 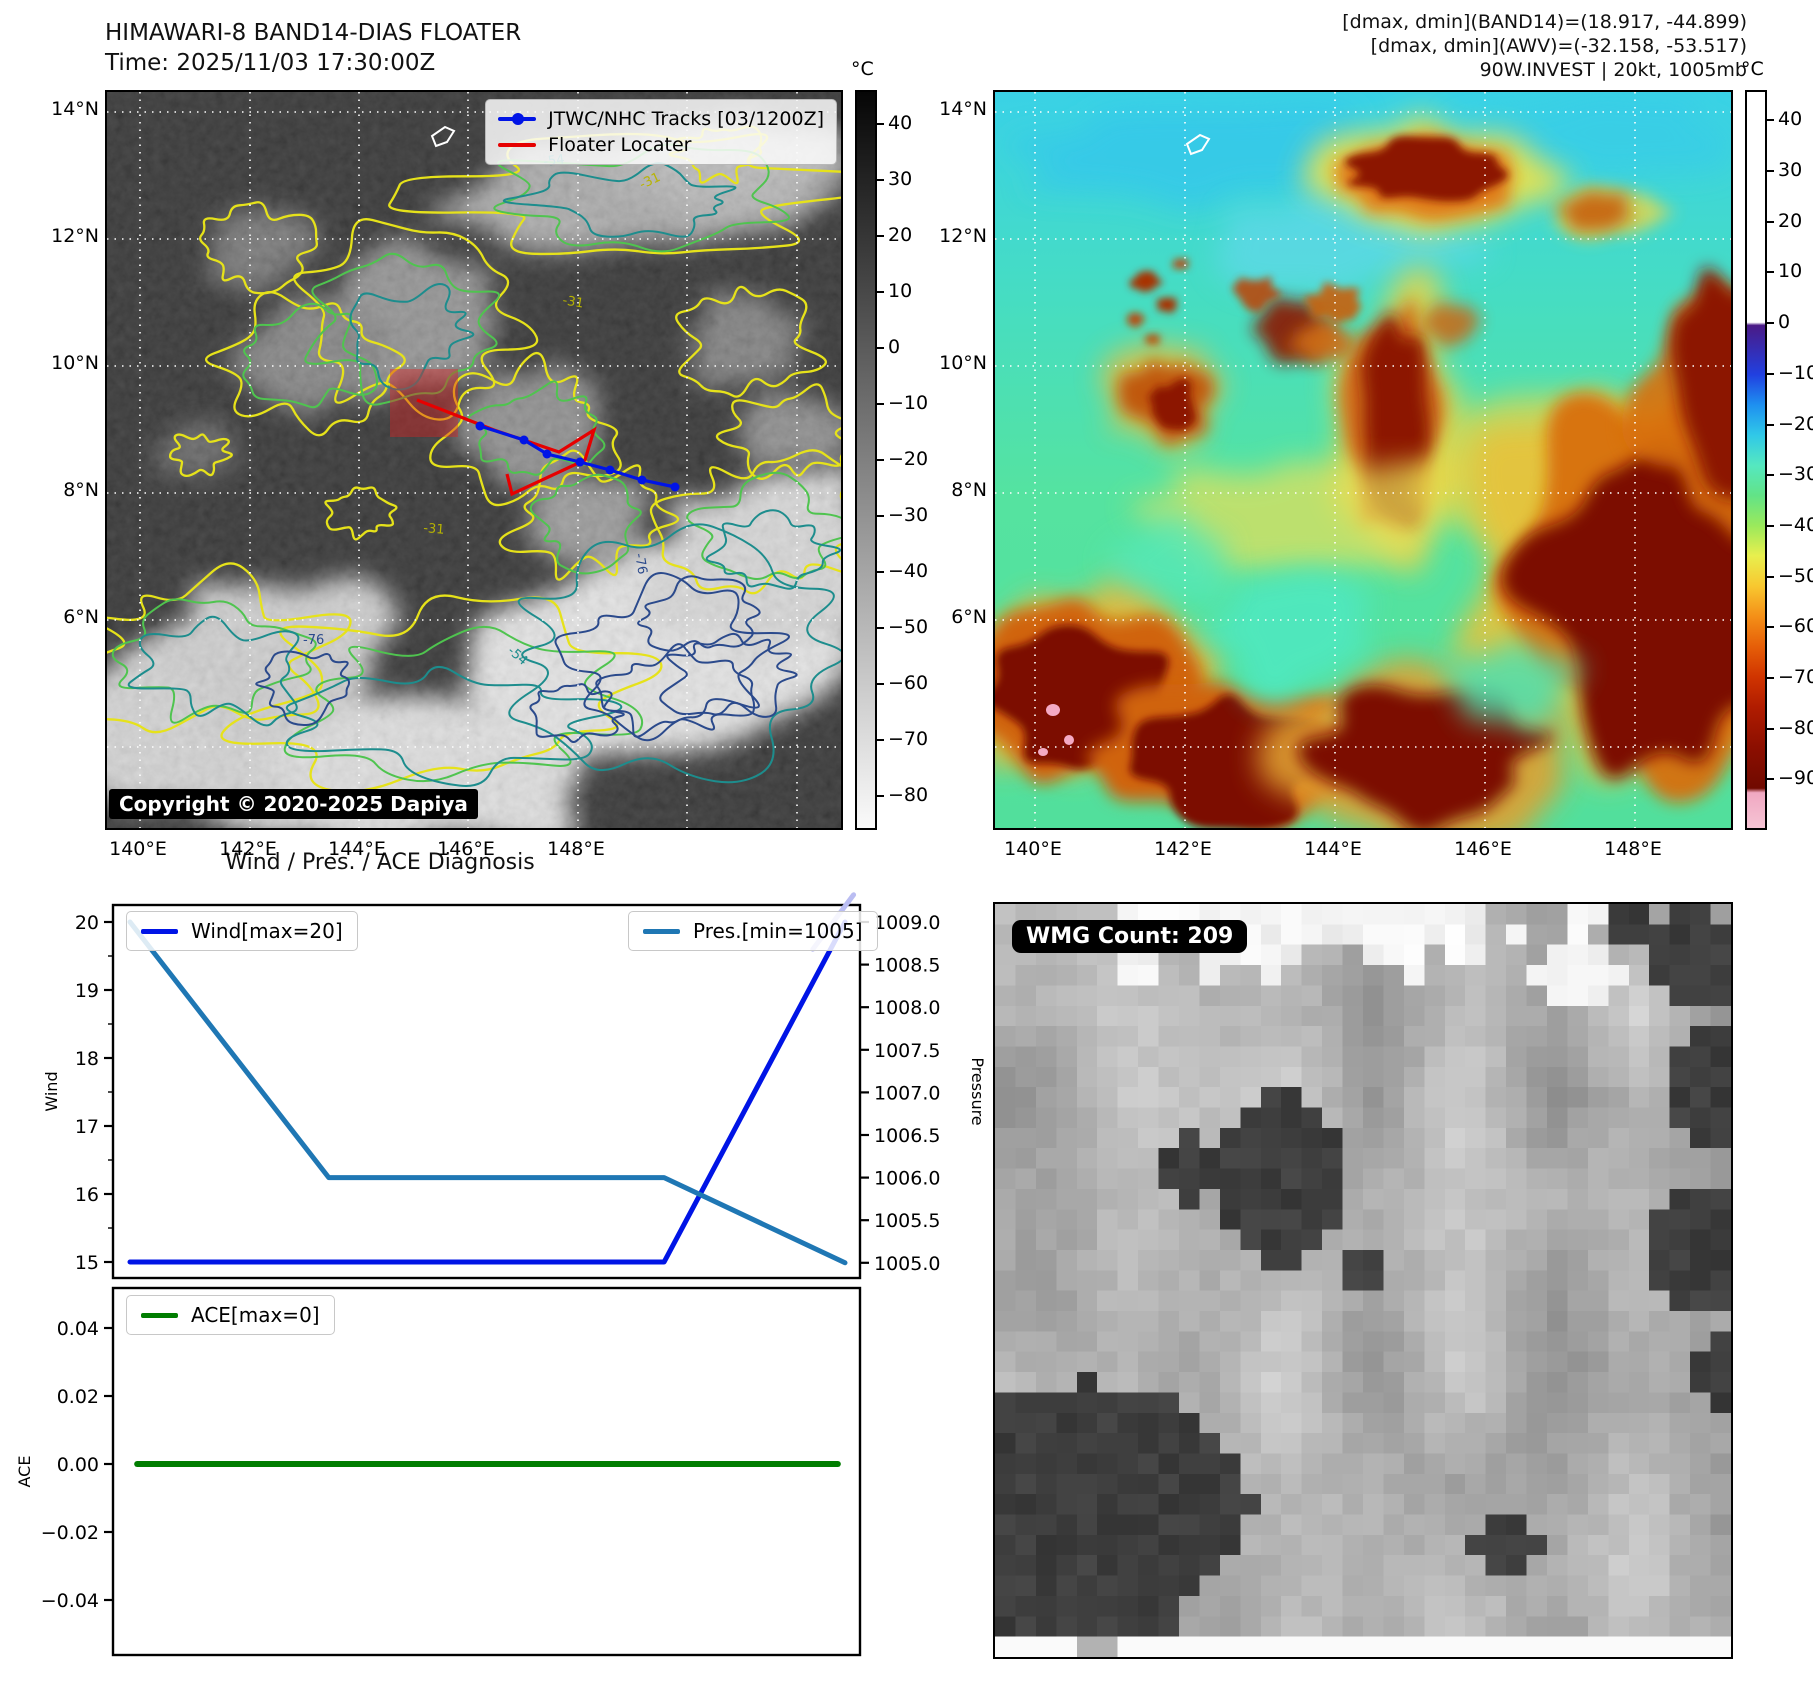 I want to click on band14-colorbar-unit: °C, so click(x=862, y=69).